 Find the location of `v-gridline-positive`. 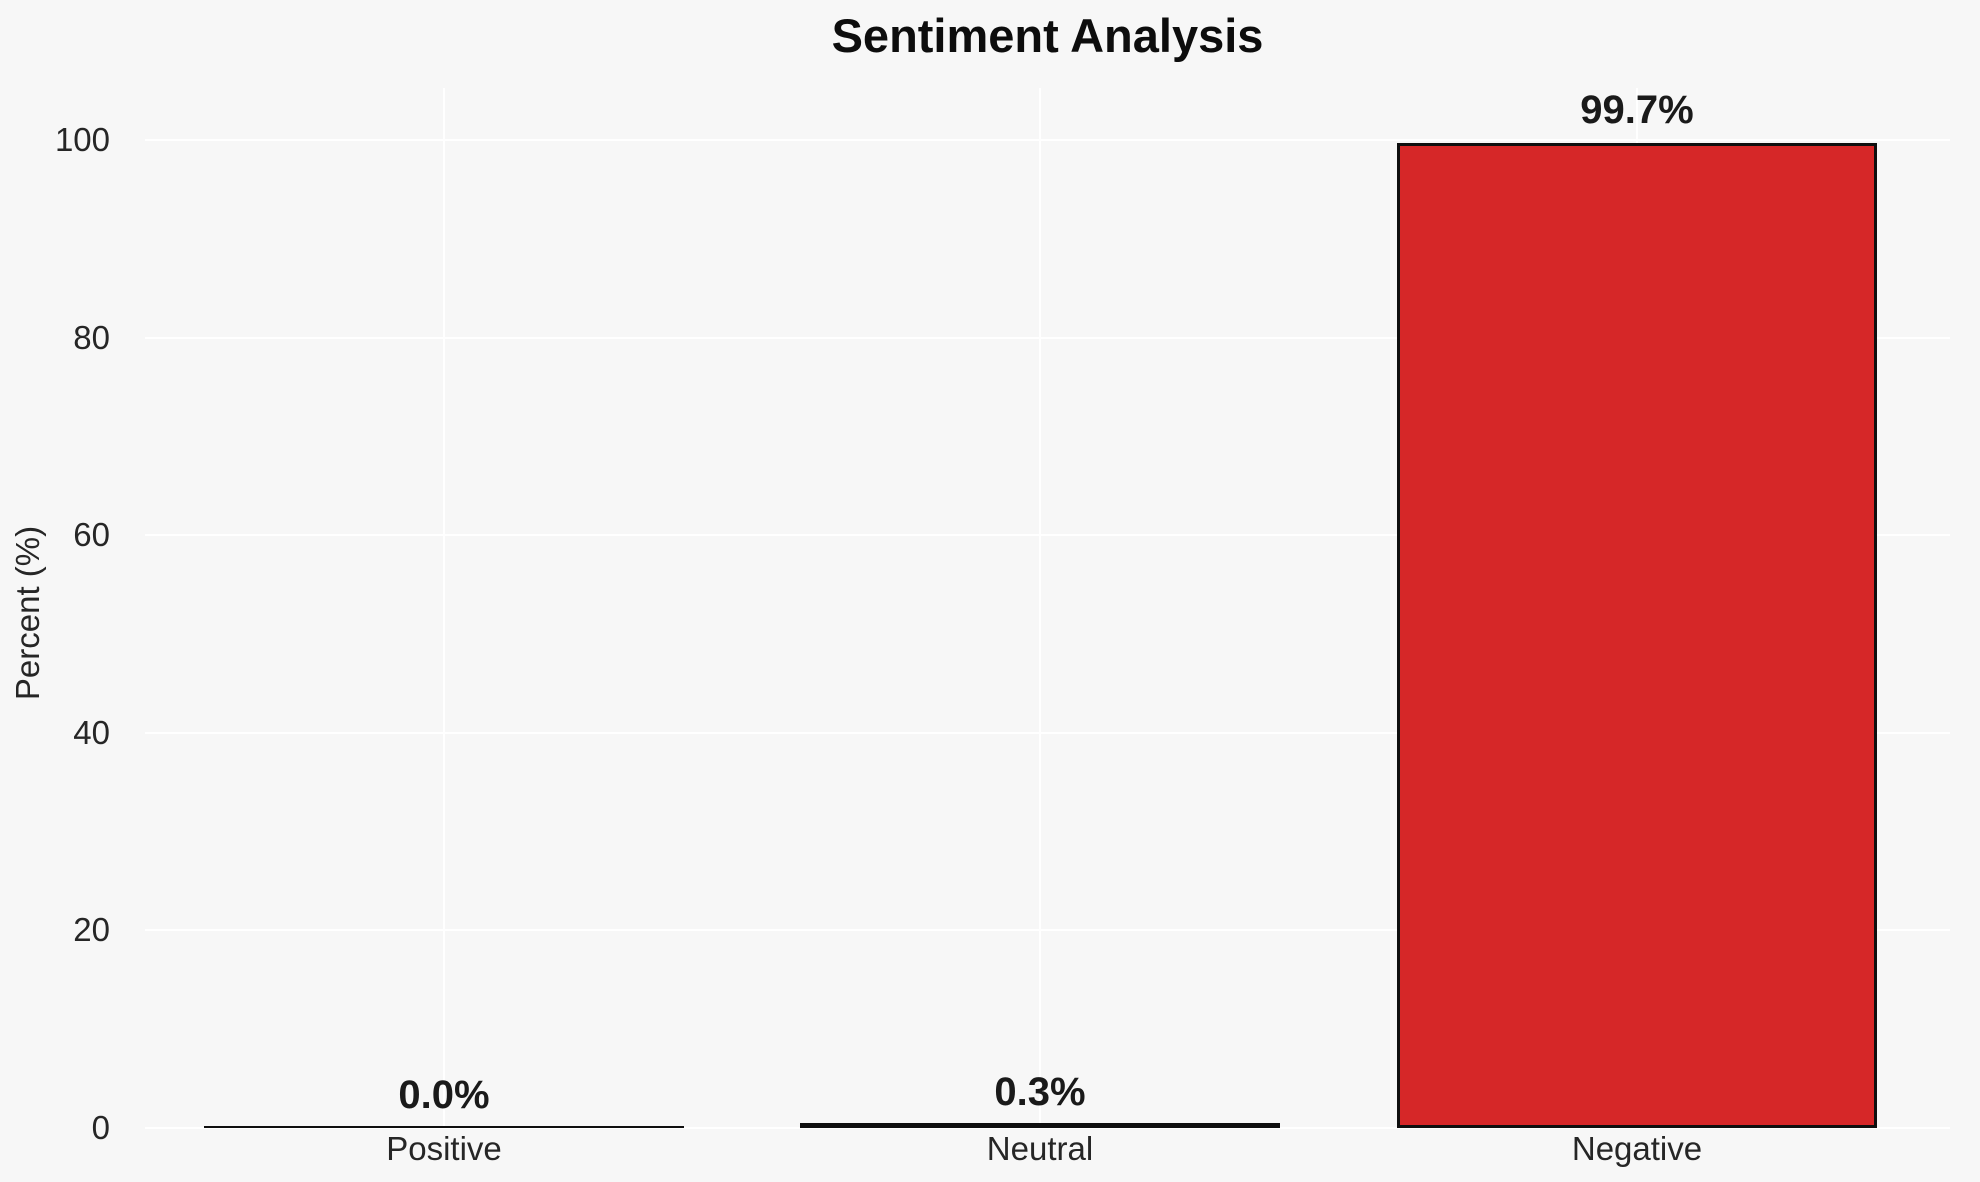

v-gridline-positive is located at coordinates (444, 608).